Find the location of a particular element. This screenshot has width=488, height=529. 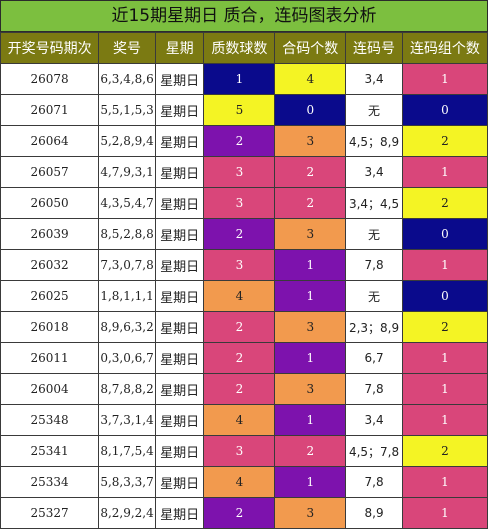

table-row: 25348 3,7,3,1,4 星期日 4 1 3,4 1 is located at coordinates (244, 420).